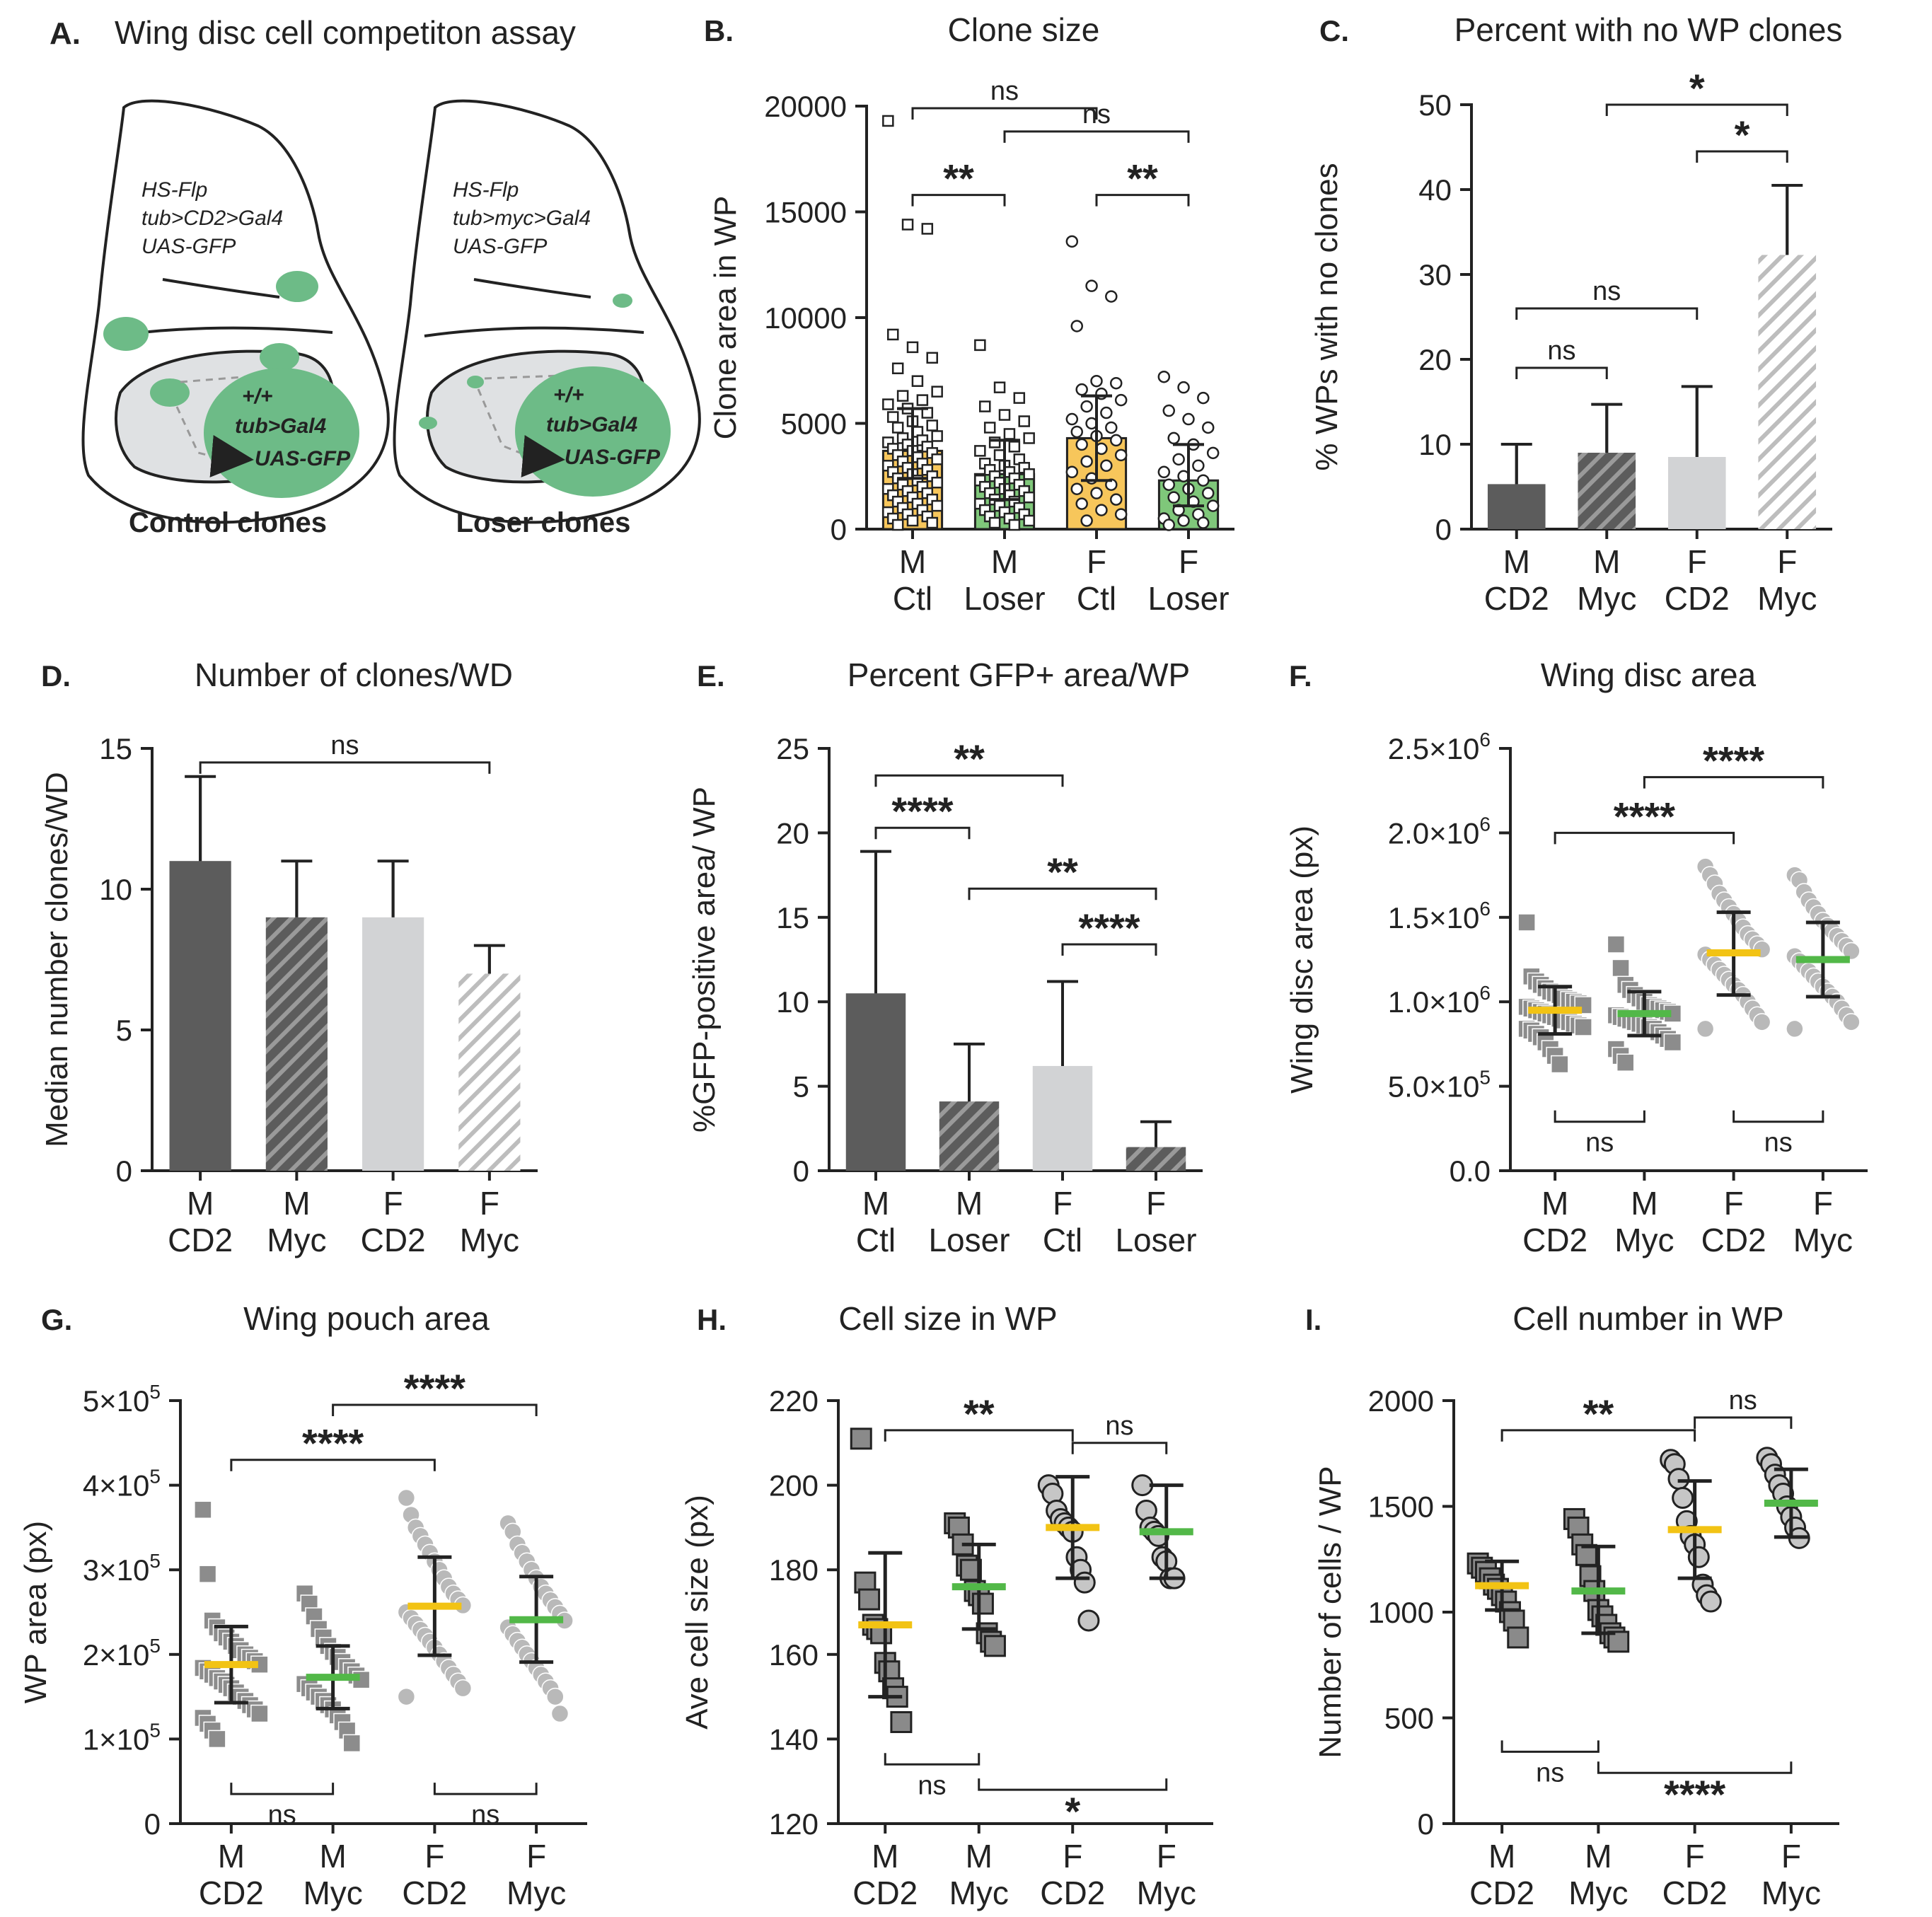 This screenshot has width=1932, height=1917. Describe the element at coordinates (547, 311) in the screenshot. I see `wing-disc-outline` at that location.